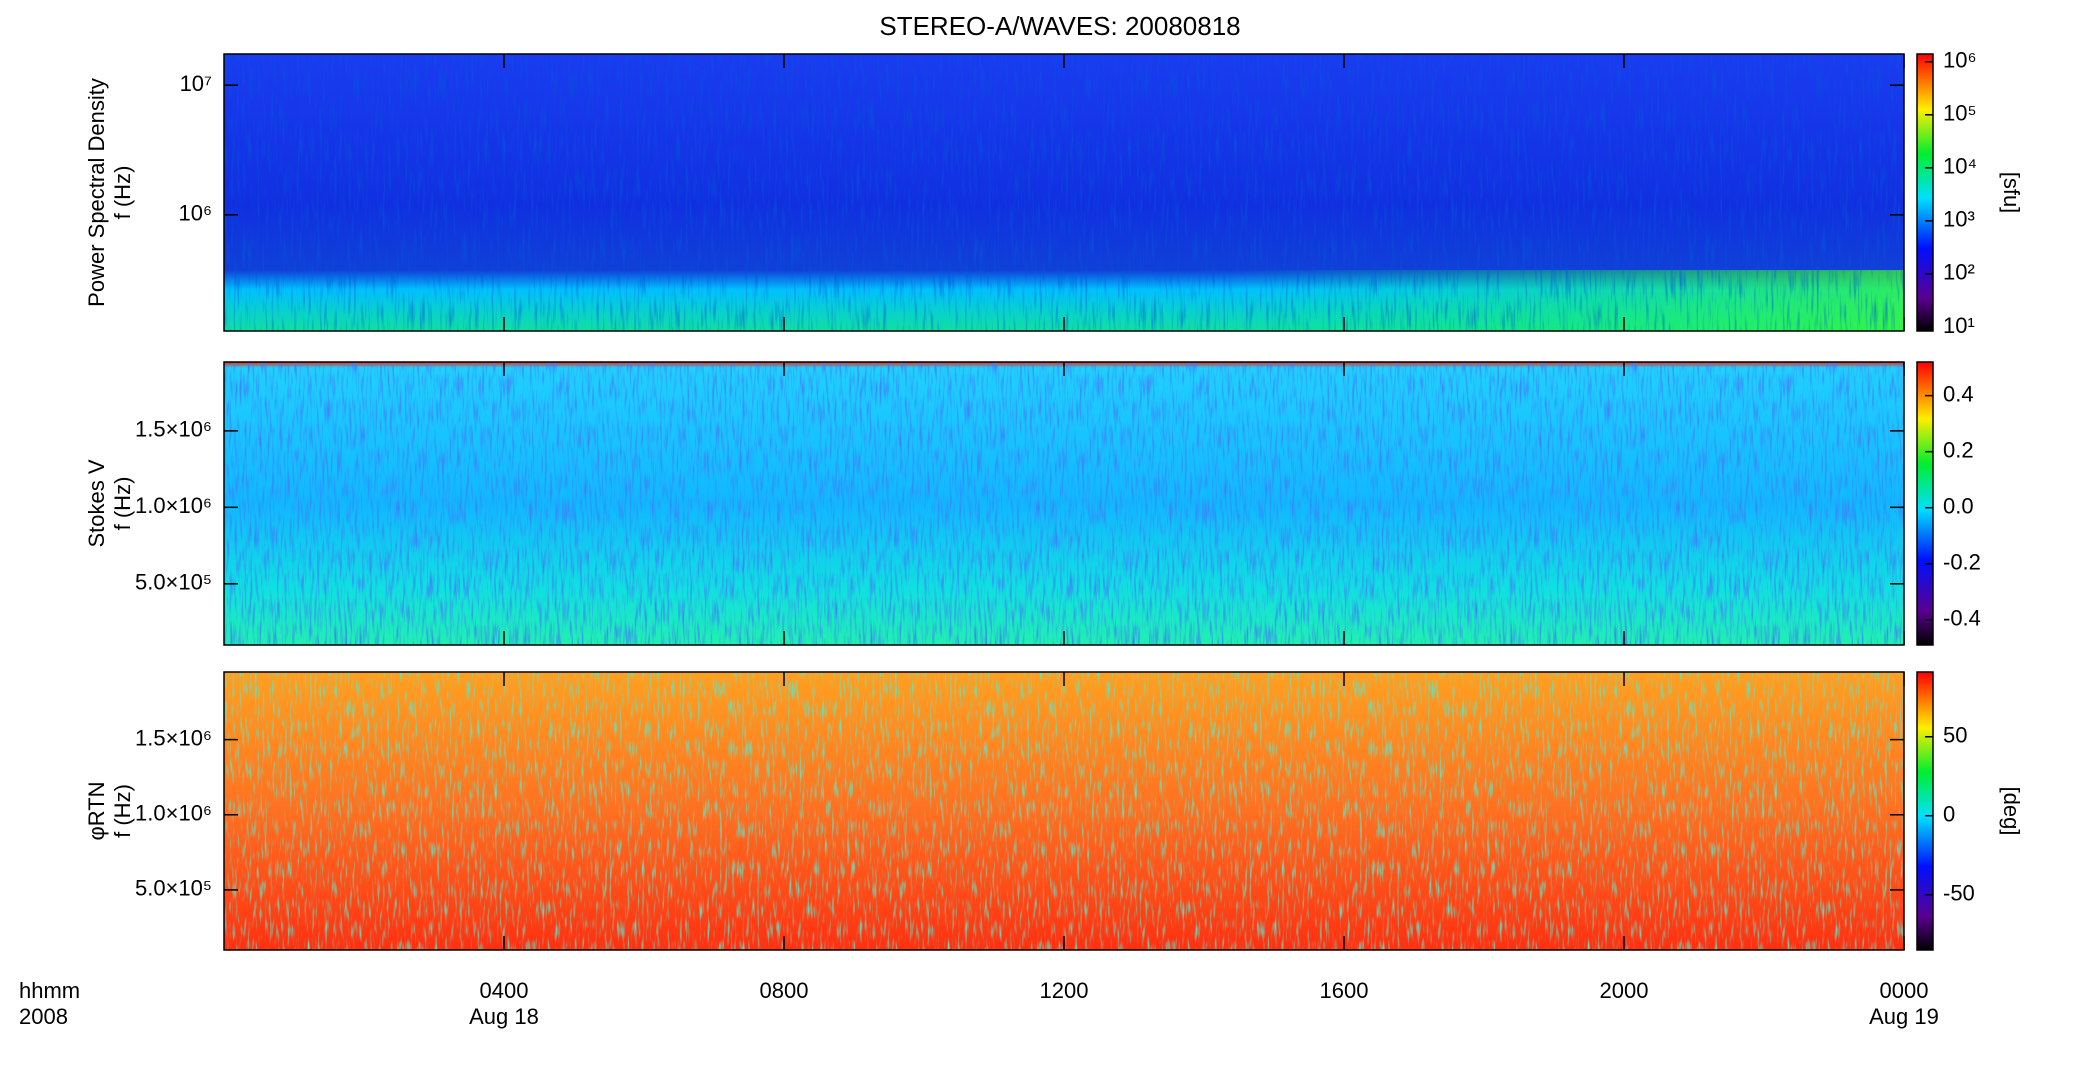  I want to click on colorbar-tick-label: 10⁵, so click(1960, 113).